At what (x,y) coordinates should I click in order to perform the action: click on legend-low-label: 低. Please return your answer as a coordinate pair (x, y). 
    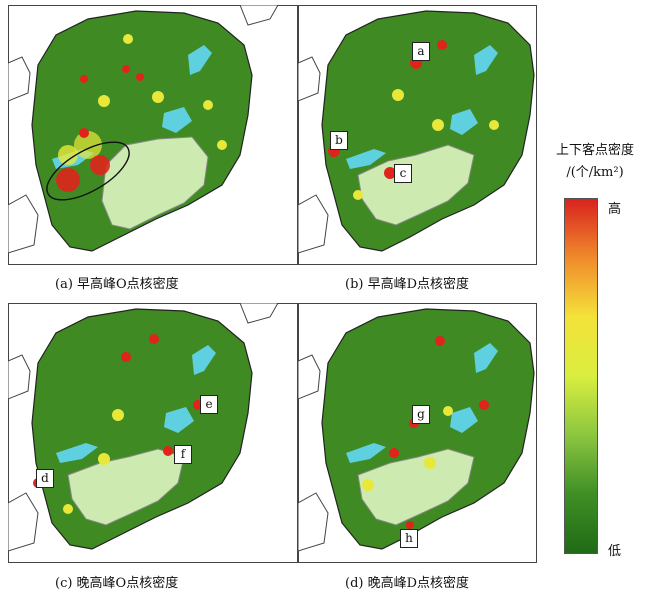
    Looking at the image, I should click on (615, 551).